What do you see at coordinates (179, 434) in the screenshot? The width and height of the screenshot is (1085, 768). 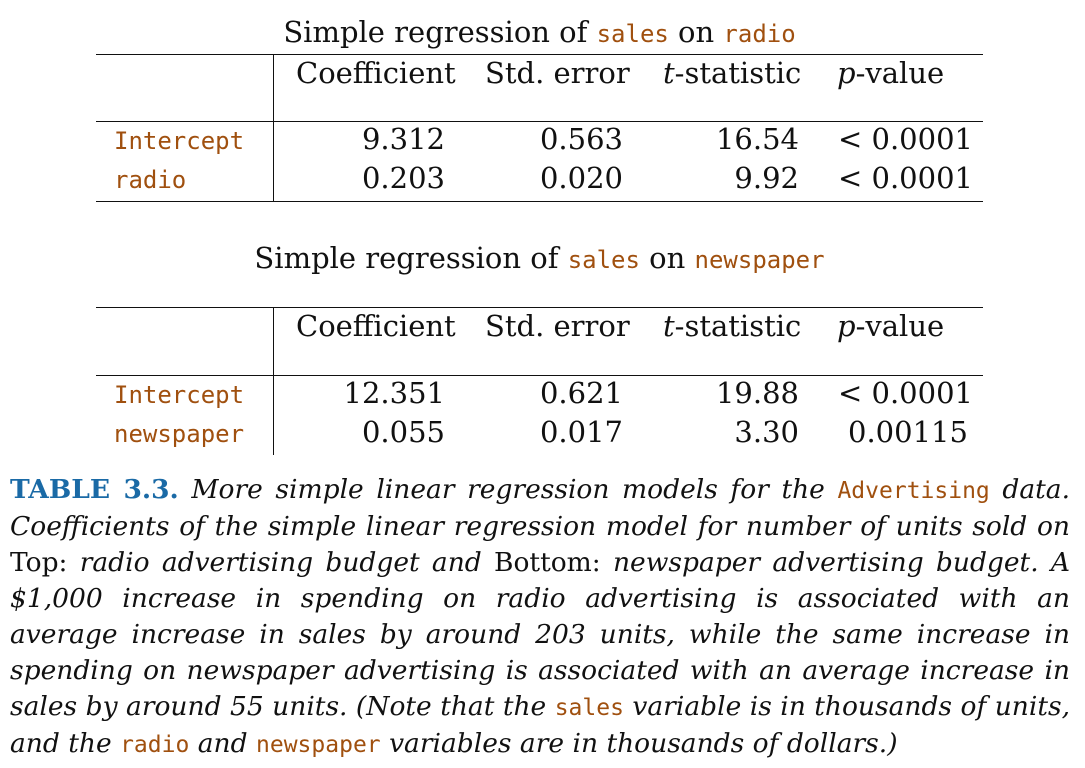 I see `row-label: newspaper` at bounding box center [179, 434].